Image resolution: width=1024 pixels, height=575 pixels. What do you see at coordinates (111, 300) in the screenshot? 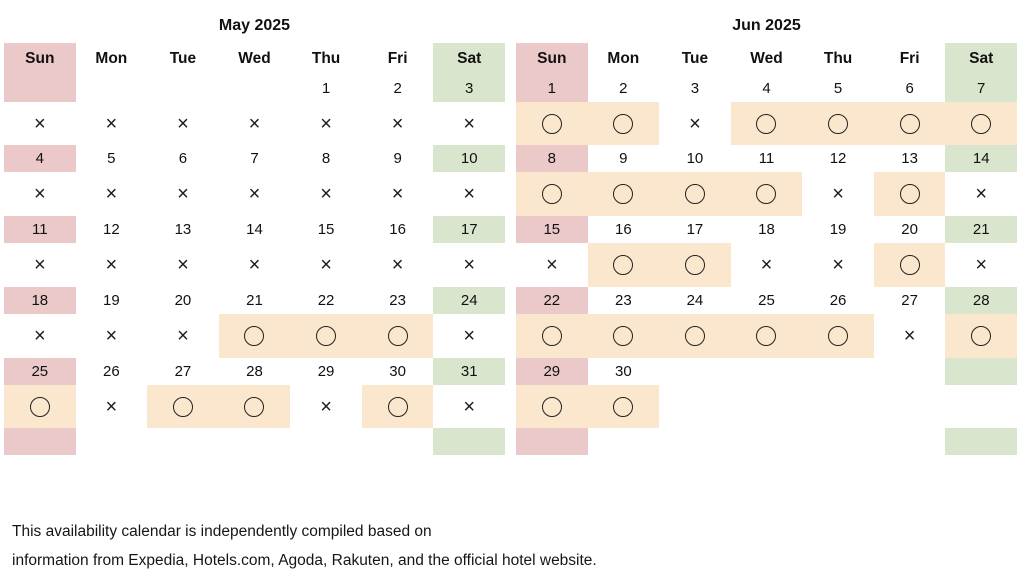
I see `date-cell: 19` at bounding box center [111, 300].